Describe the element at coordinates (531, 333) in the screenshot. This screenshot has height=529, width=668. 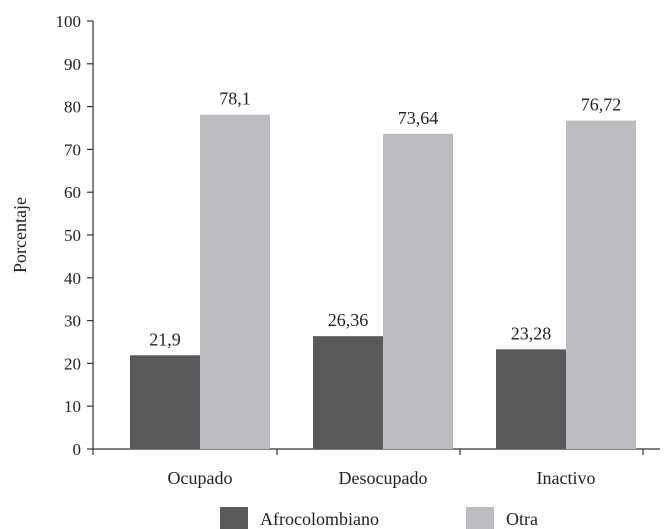
I see `data-label: 23,28` at that location.